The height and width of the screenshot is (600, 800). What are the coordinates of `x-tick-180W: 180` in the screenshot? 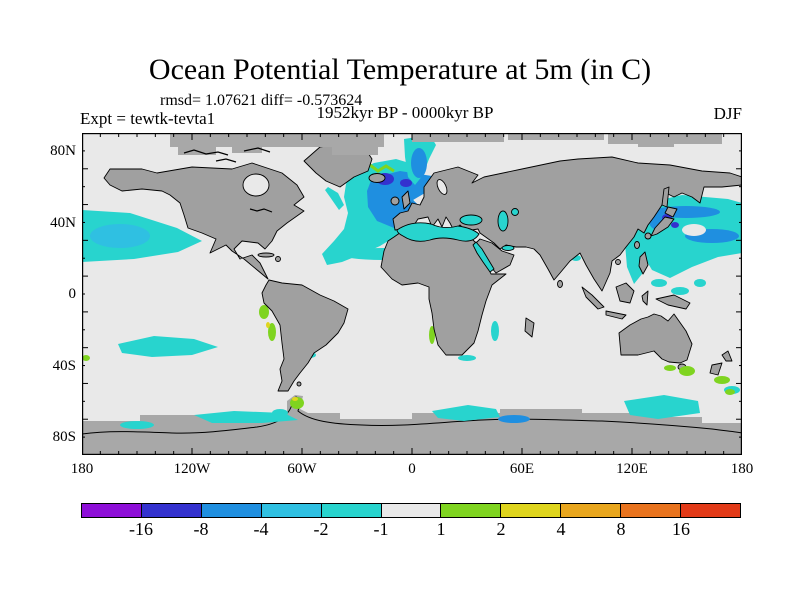 It's located at (82, 469).